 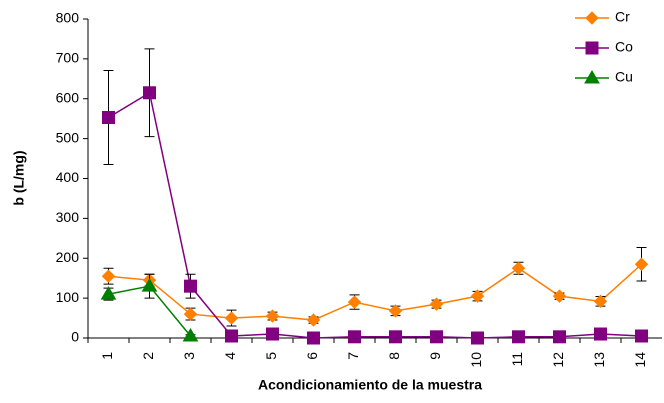 I want to click on x-tick-label: 10, so click(x=476, y=360).